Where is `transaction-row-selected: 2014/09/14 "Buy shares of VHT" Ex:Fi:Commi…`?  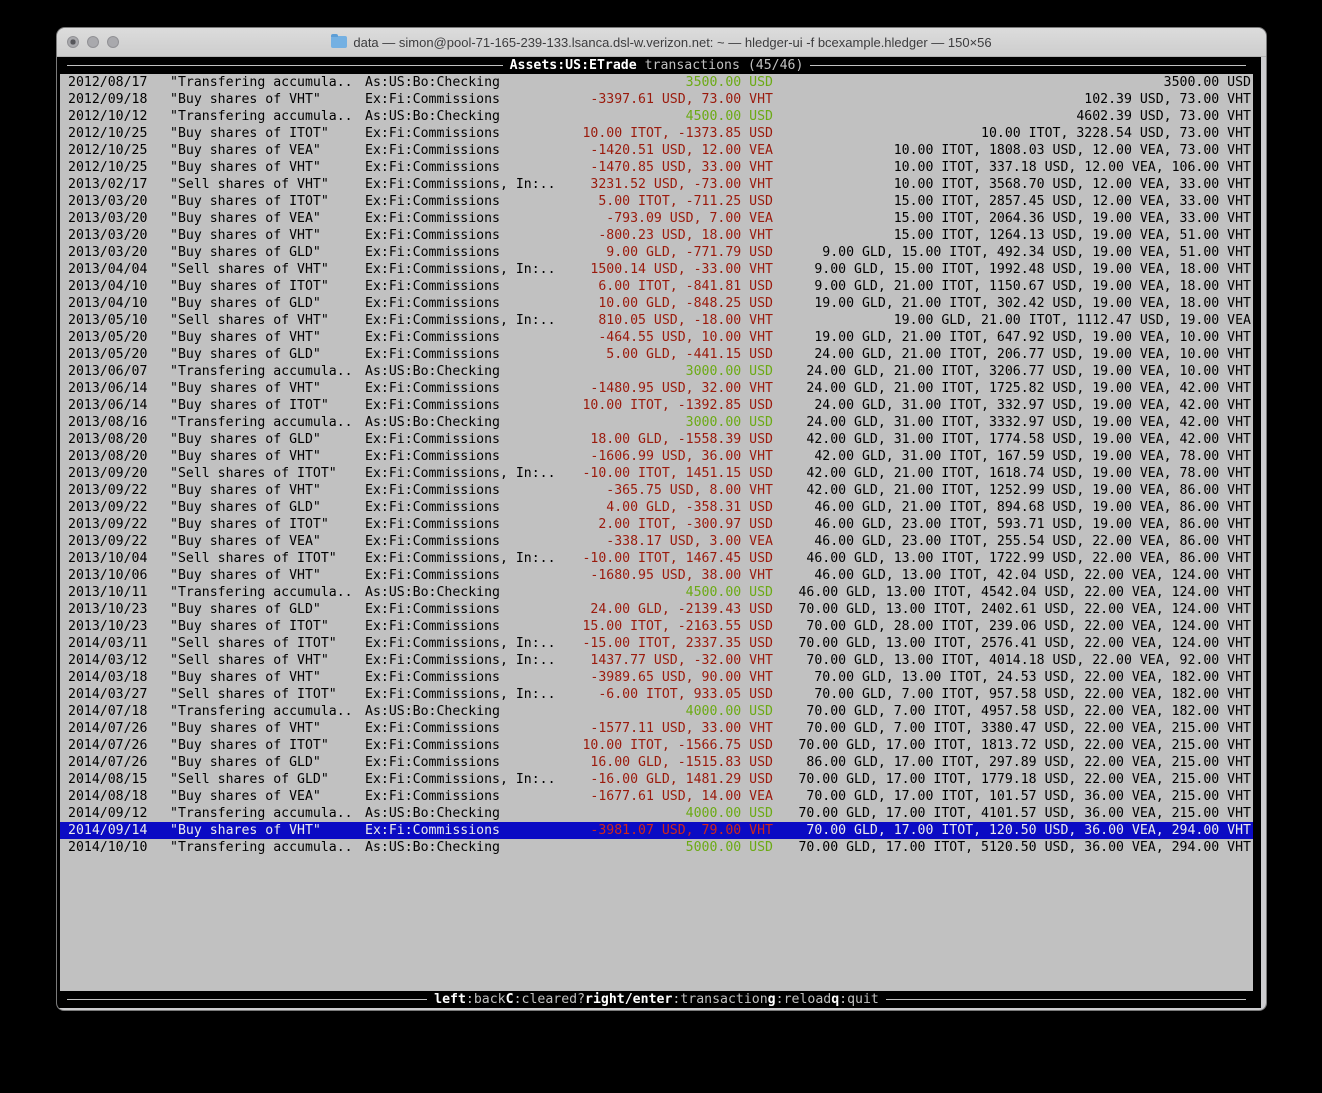 transaction-row-selected: 2014/09/14 "Buy shares of VHT" Ex:Fi:Commi… is located at coordinates (656, 830).